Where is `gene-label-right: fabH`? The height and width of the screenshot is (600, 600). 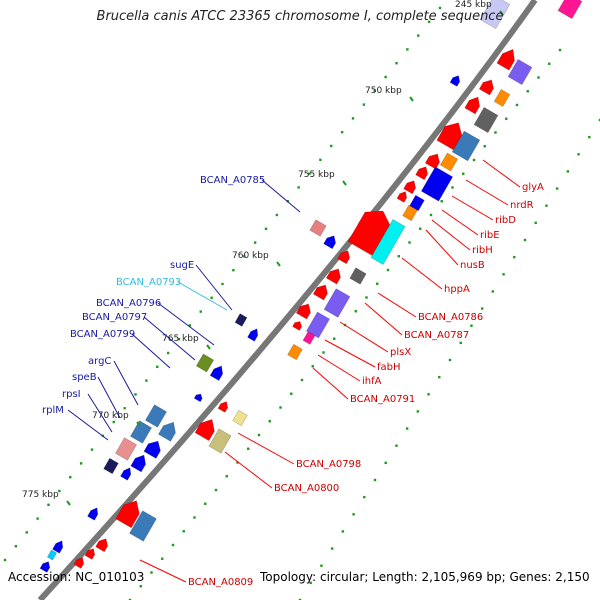
gene-label-right: fabH is located at coordinates (389, 367).